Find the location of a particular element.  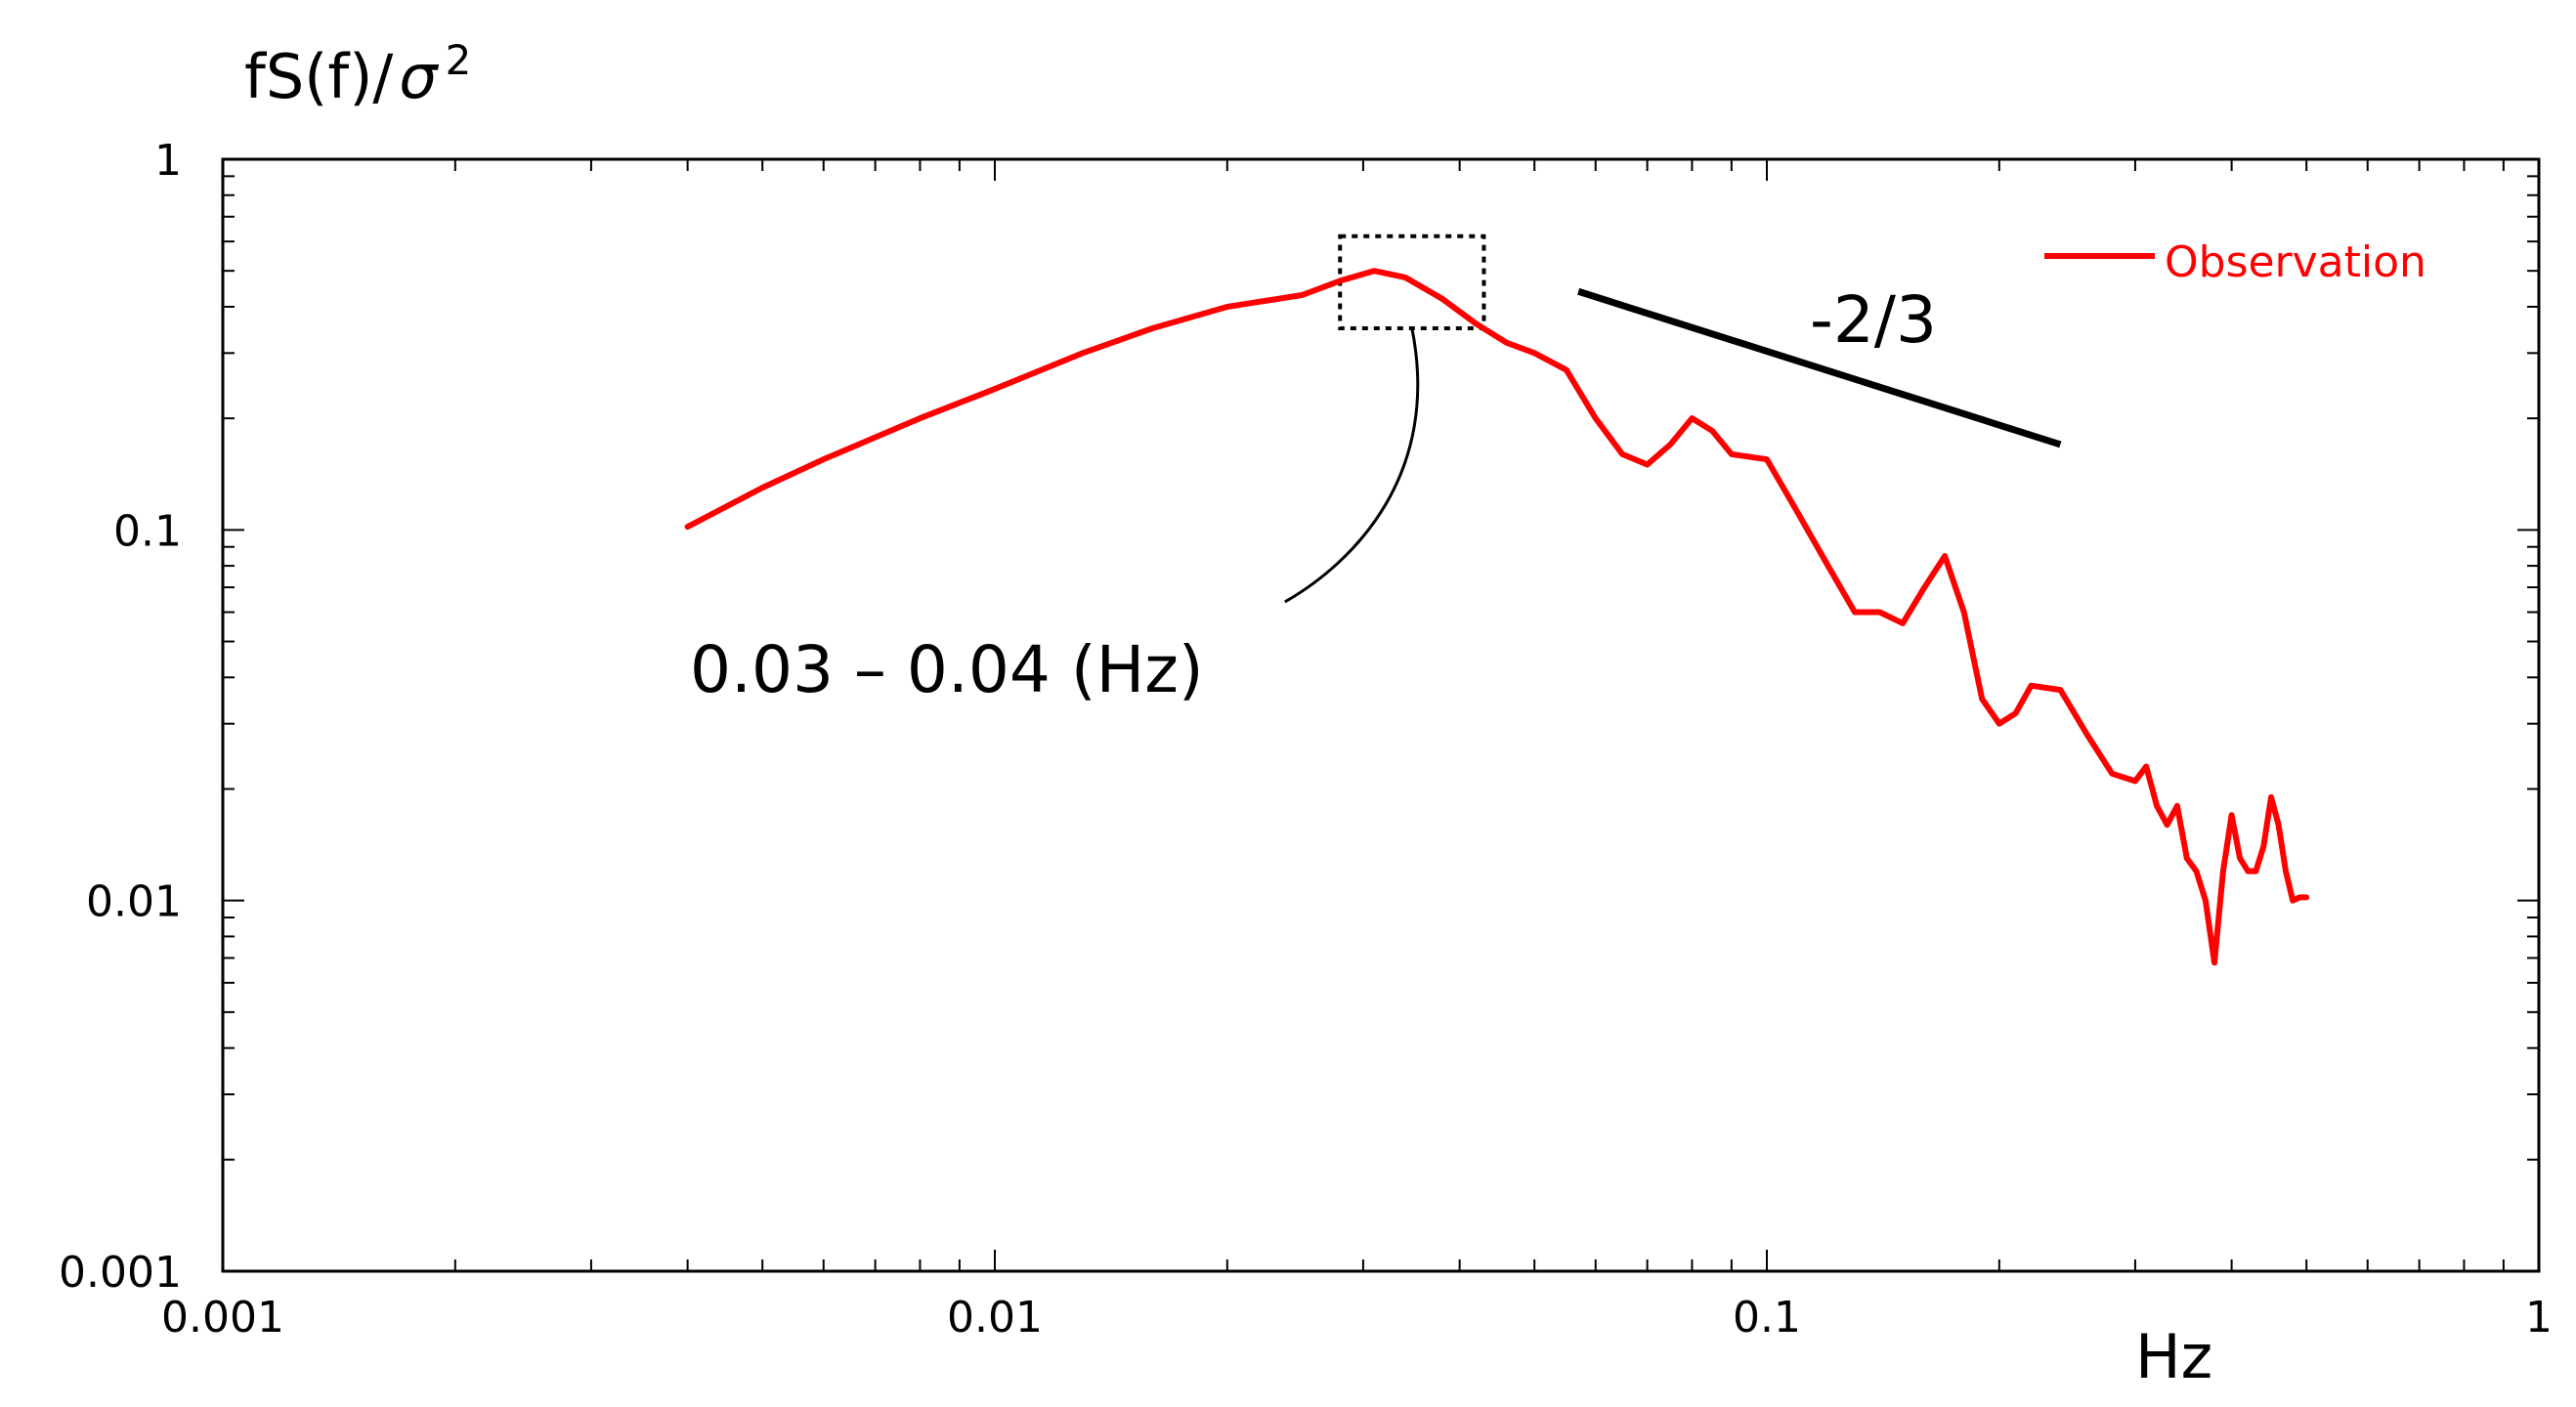

x-tick-label: 0.1 is located at coordinates (1767, 1318).